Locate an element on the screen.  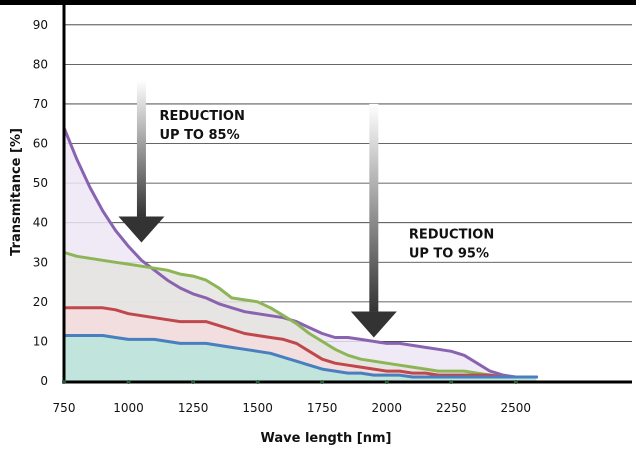
x-tick-1750: 1750 is located at coordinates (322, 408).